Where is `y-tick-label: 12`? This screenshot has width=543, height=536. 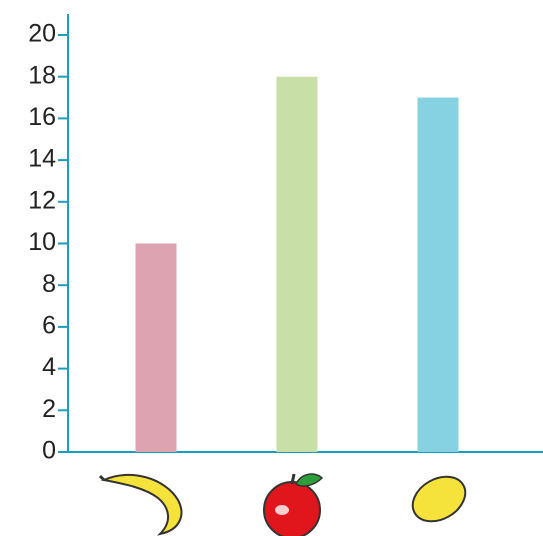
y-tick-label: 12 is located at coordinates (42, 200).